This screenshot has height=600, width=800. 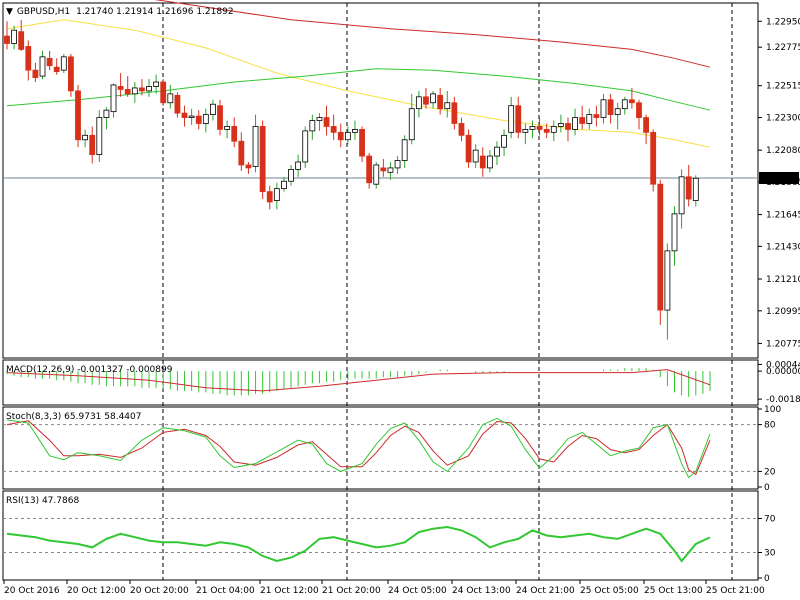 I want to click on ma-slow-line, so click(x=432, y=34).